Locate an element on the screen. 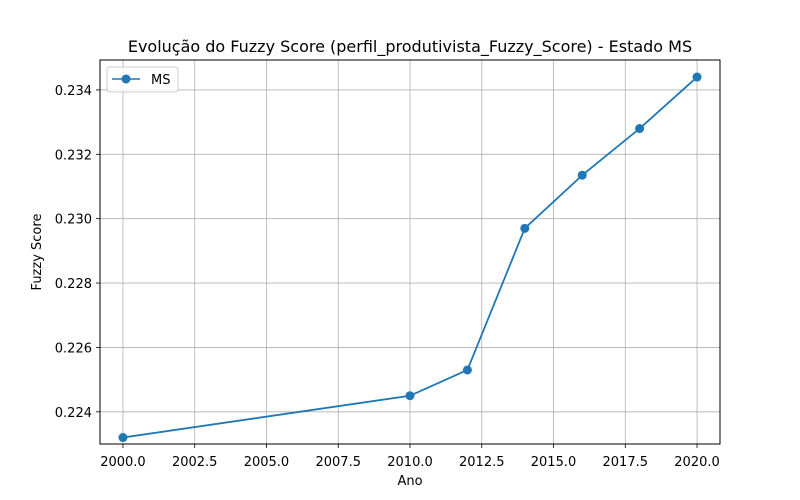 This screenshot has width=800, height=500. legend-box is located at coordinates (142, 79).